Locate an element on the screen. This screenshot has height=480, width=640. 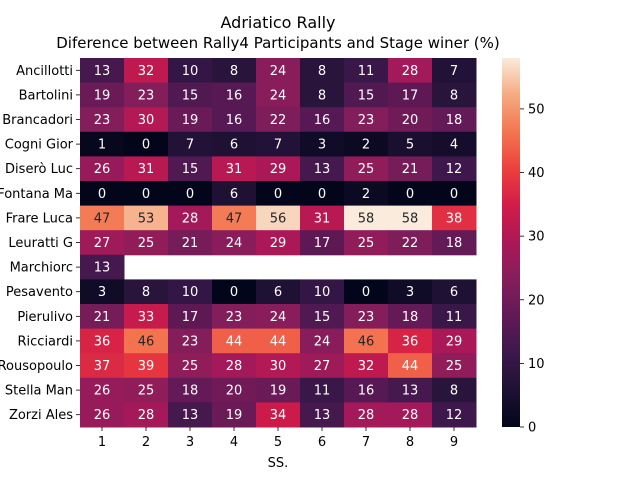
y-tick-label: Diserò Luc is located at coordinates (39, 169).